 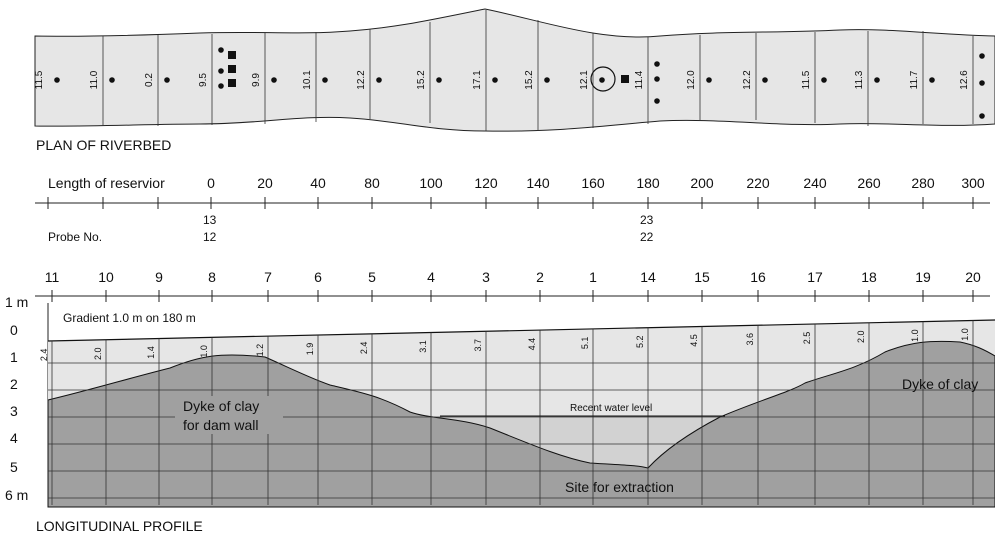 I want to click on profile-depth-value: 3.7, so click(x=478, y=345).